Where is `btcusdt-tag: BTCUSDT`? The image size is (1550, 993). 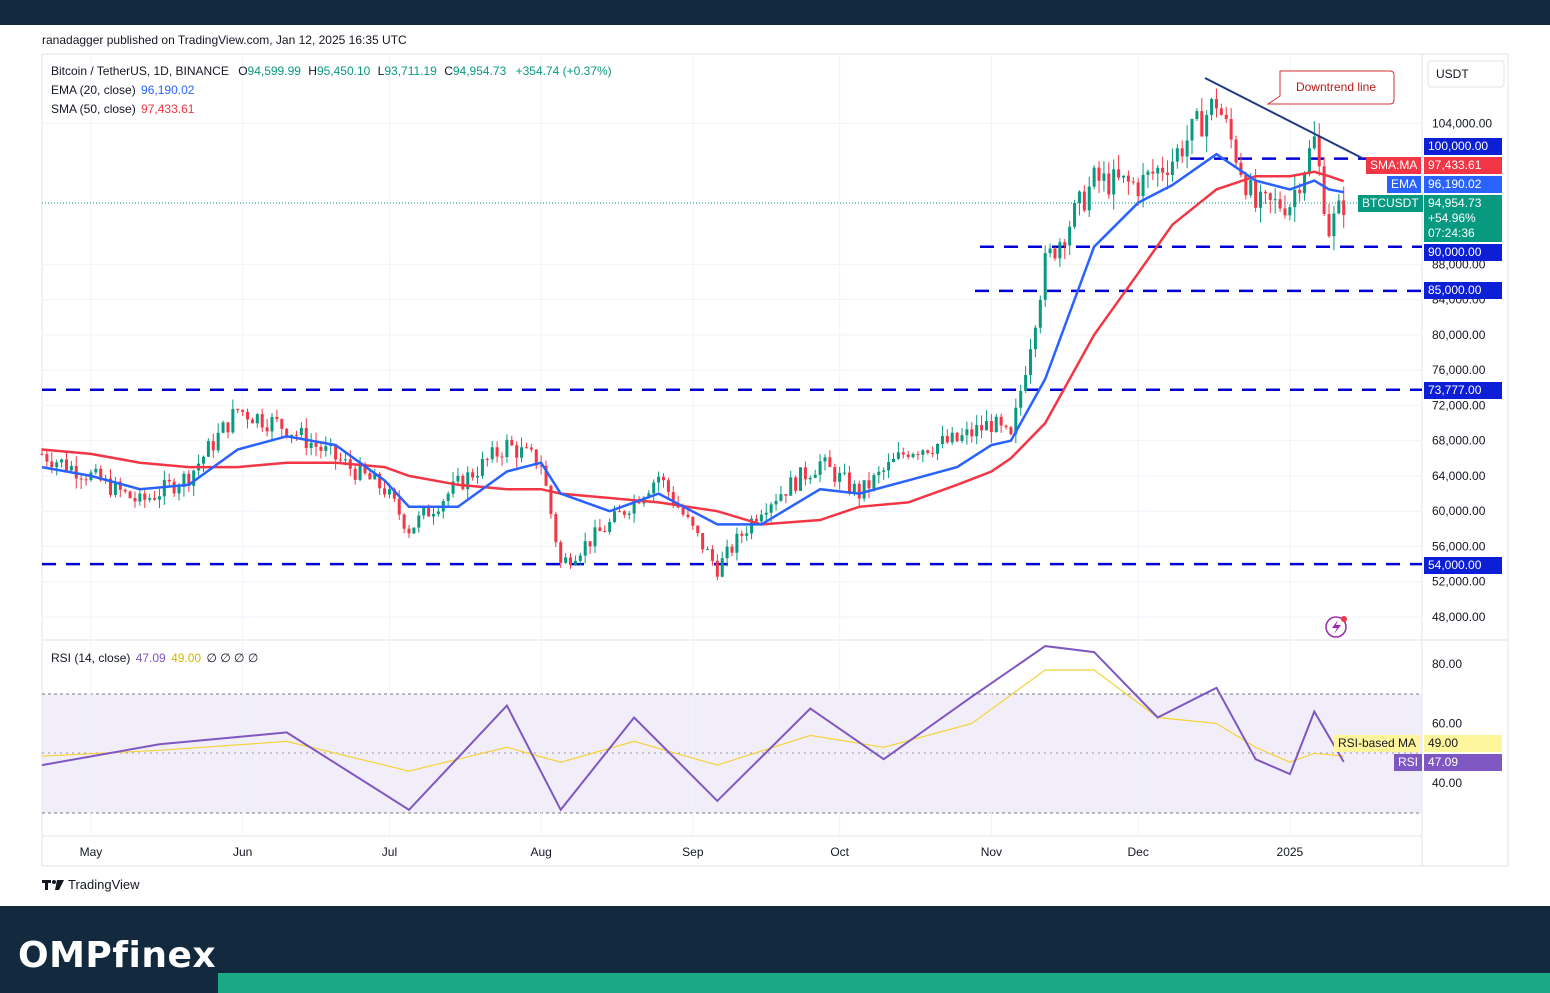
btcusdt-tag: BTCUSDT is located at coordinates (1390, 203).